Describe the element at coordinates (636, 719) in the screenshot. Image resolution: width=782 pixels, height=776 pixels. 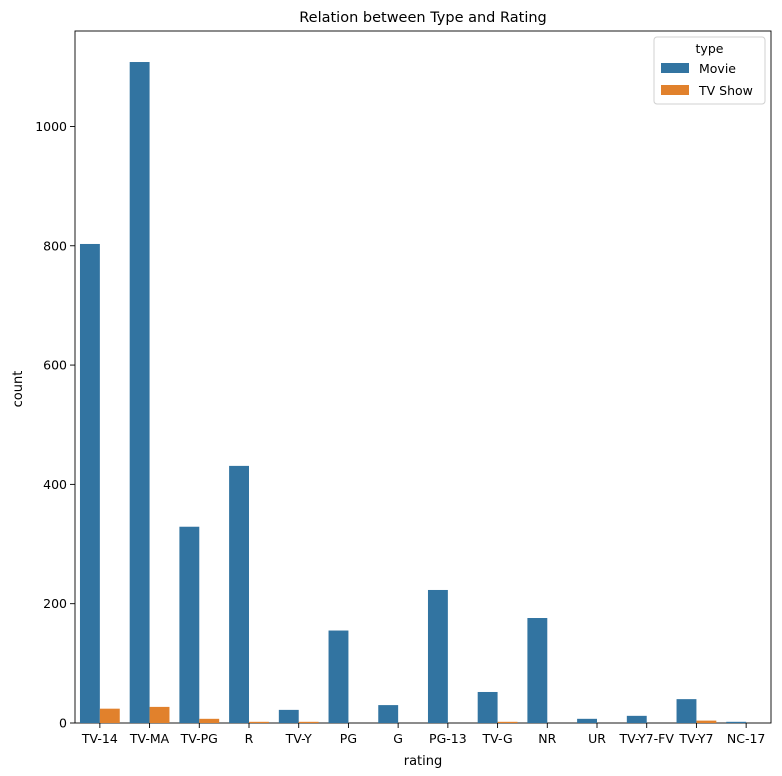
I see `bar-movie-tv-y7-fv` at that location.